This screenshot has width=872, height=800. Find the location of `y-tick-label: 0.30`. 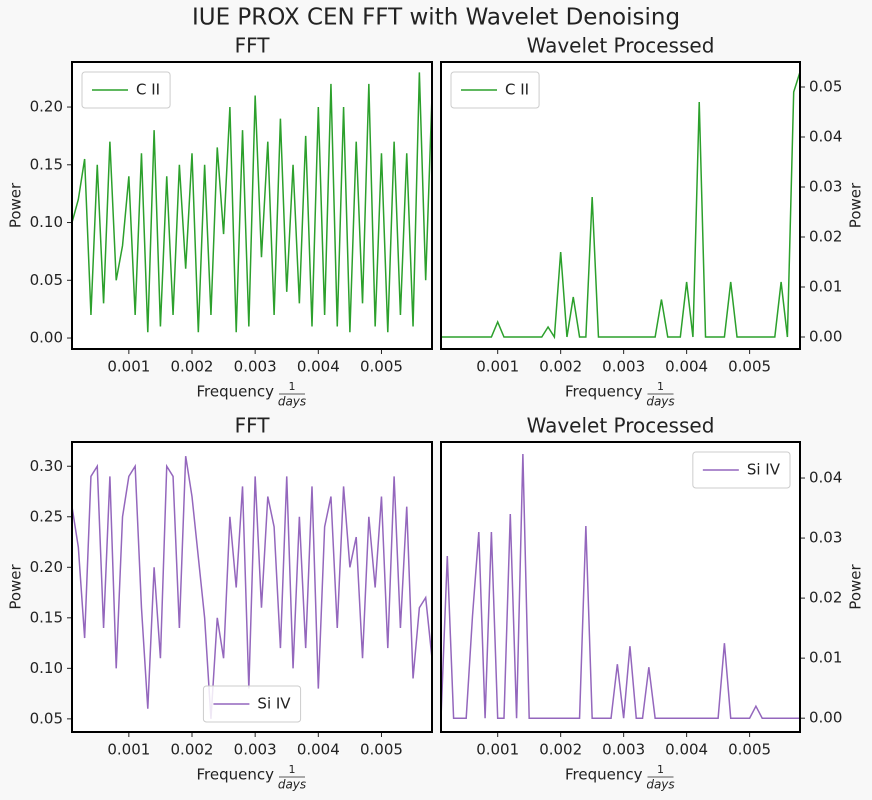

y-tick-label: 0.30 is located at coordinates (46, 466).